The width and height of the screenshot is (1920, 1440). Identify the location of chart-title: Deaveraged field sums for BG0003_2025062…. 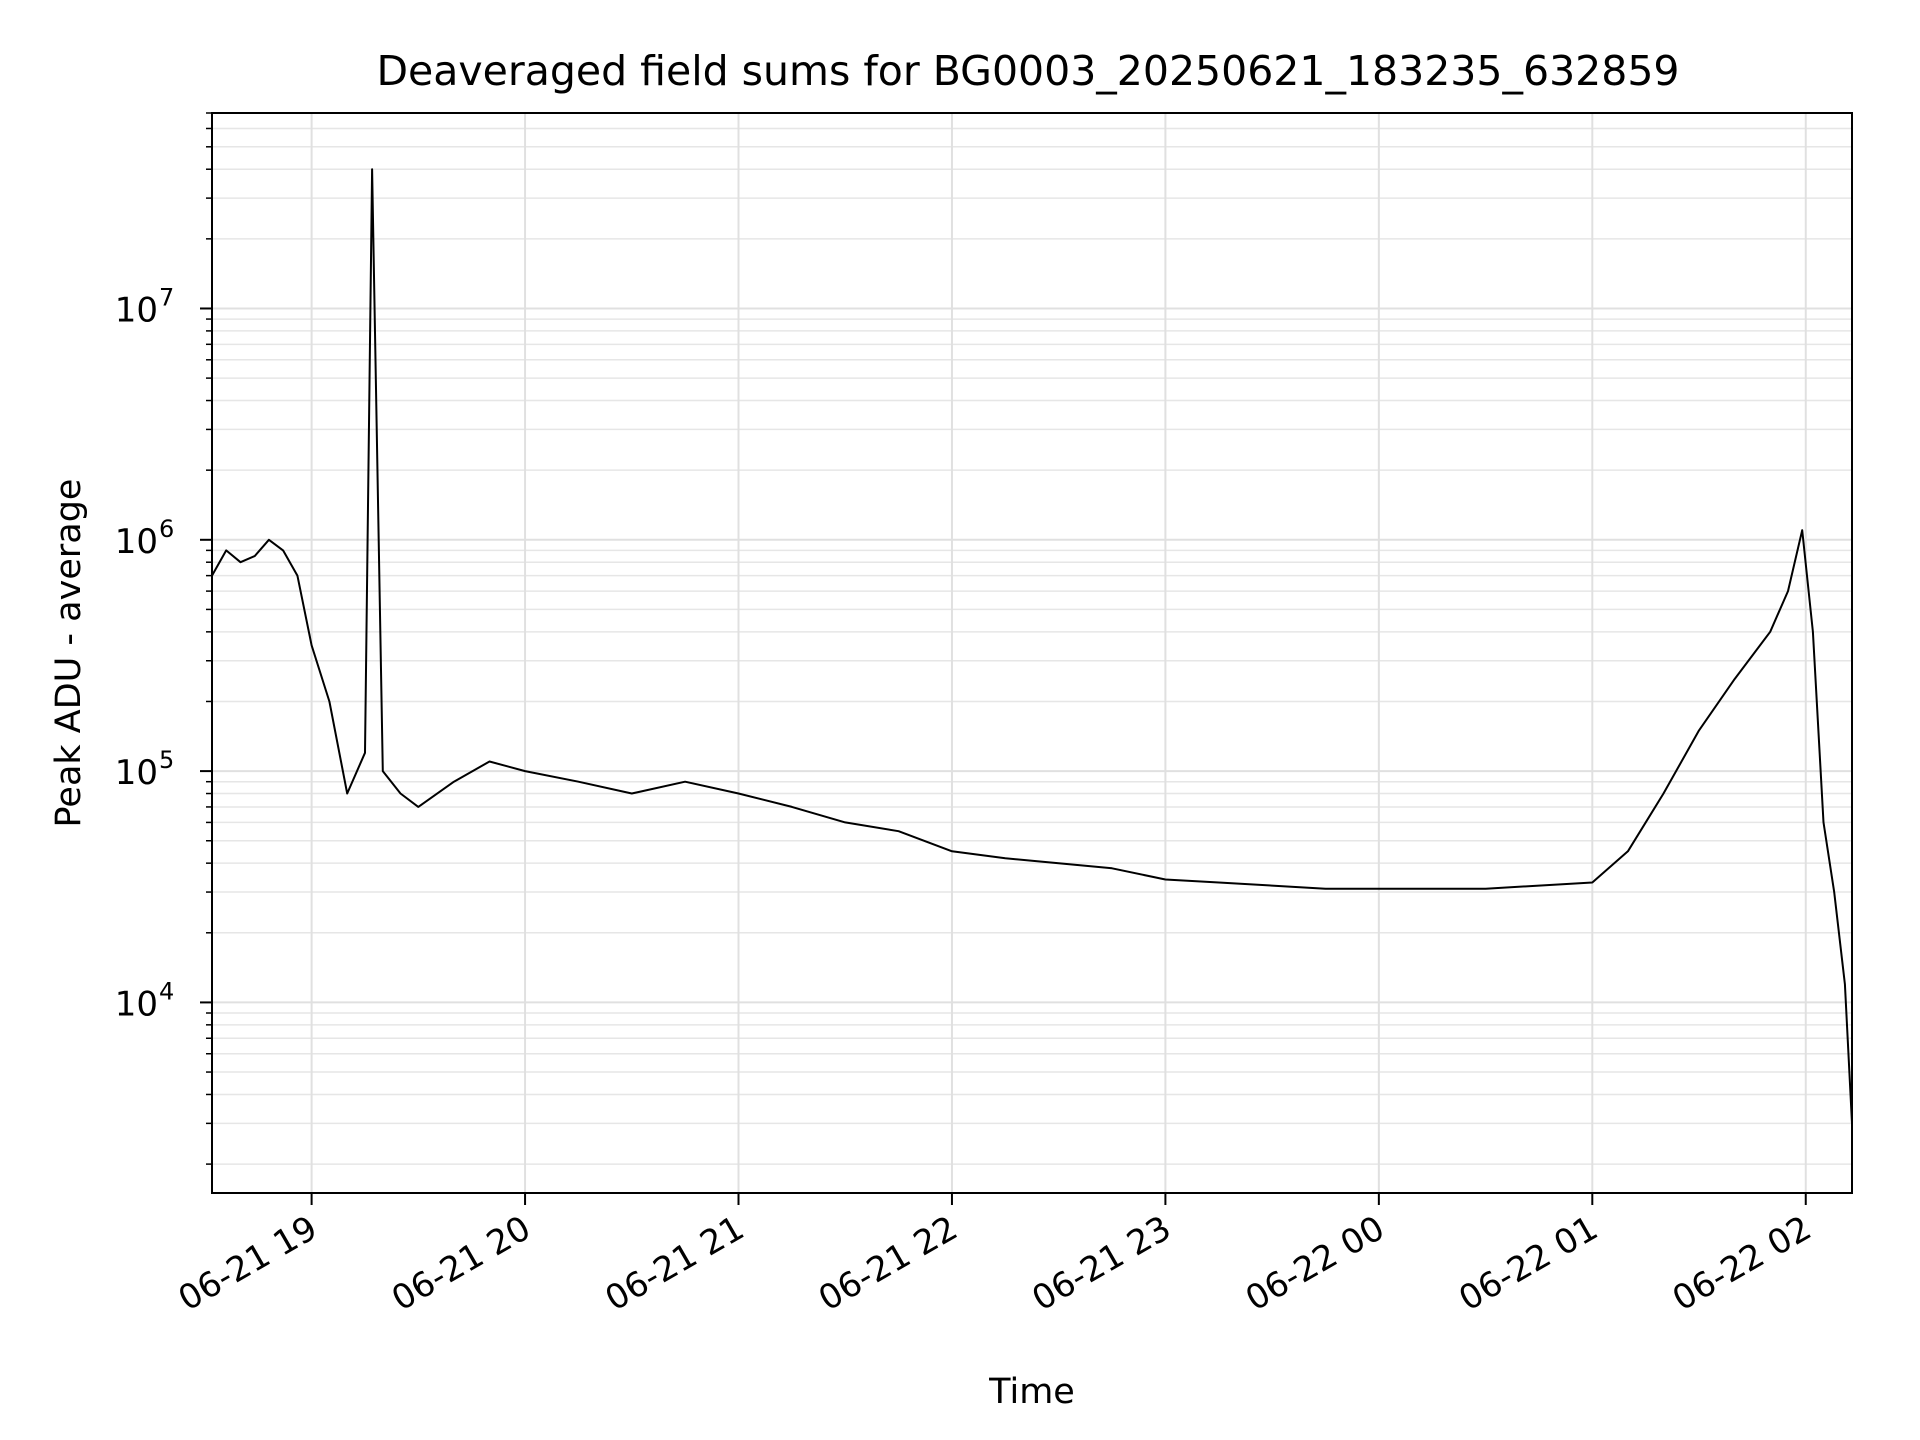
(1027, 71).